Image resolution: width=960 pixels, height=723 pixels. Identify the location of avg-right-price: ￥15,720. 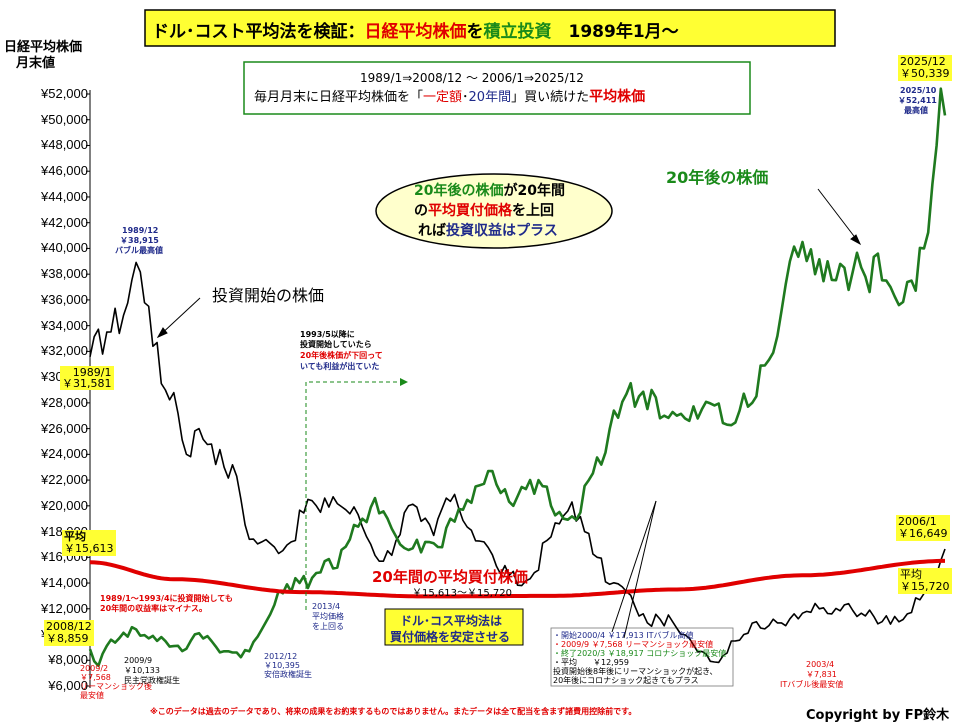
(925, 586).